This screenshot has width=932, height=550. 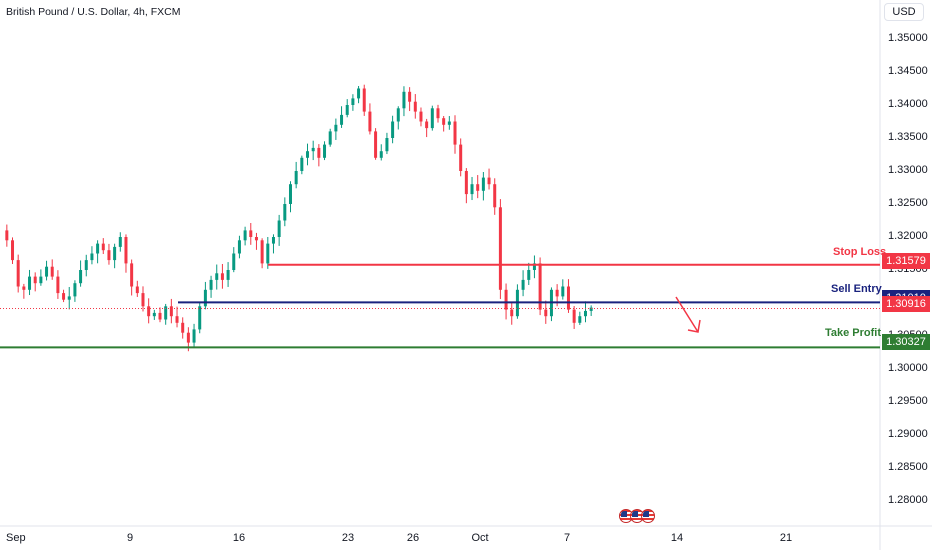 What do you see at coordinates (908, 71) in the screenshot?
I see `y-tick-label: 1.34500` at bounding box center [908, 71].